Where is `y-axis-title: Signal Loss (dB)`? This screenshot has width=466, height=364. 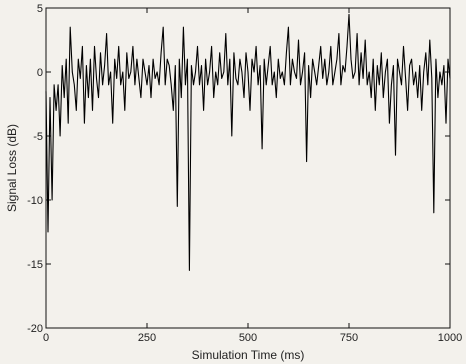
y-axis-title: Signal Loss (dB) is located at coordinates (12, 168).